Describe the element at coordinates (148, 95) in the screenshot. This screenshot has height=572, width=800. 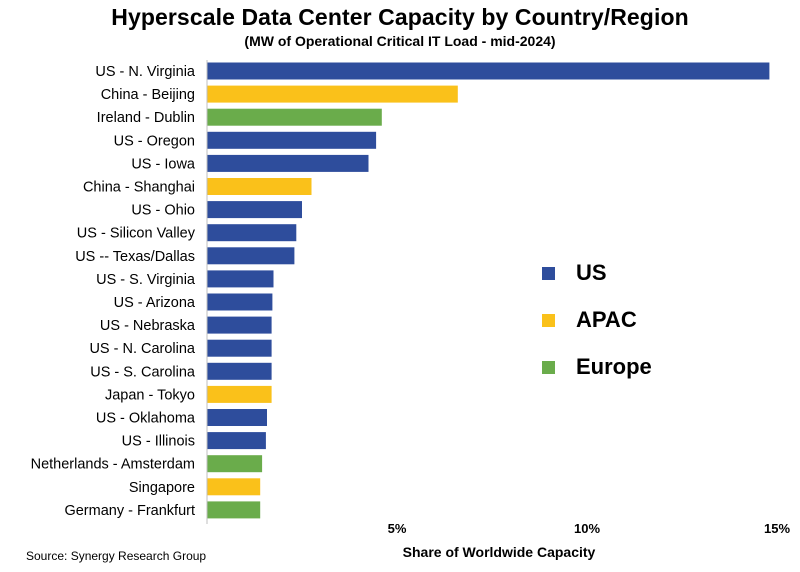
I see `category-label-china-beijing: China - Beijing` at that location.